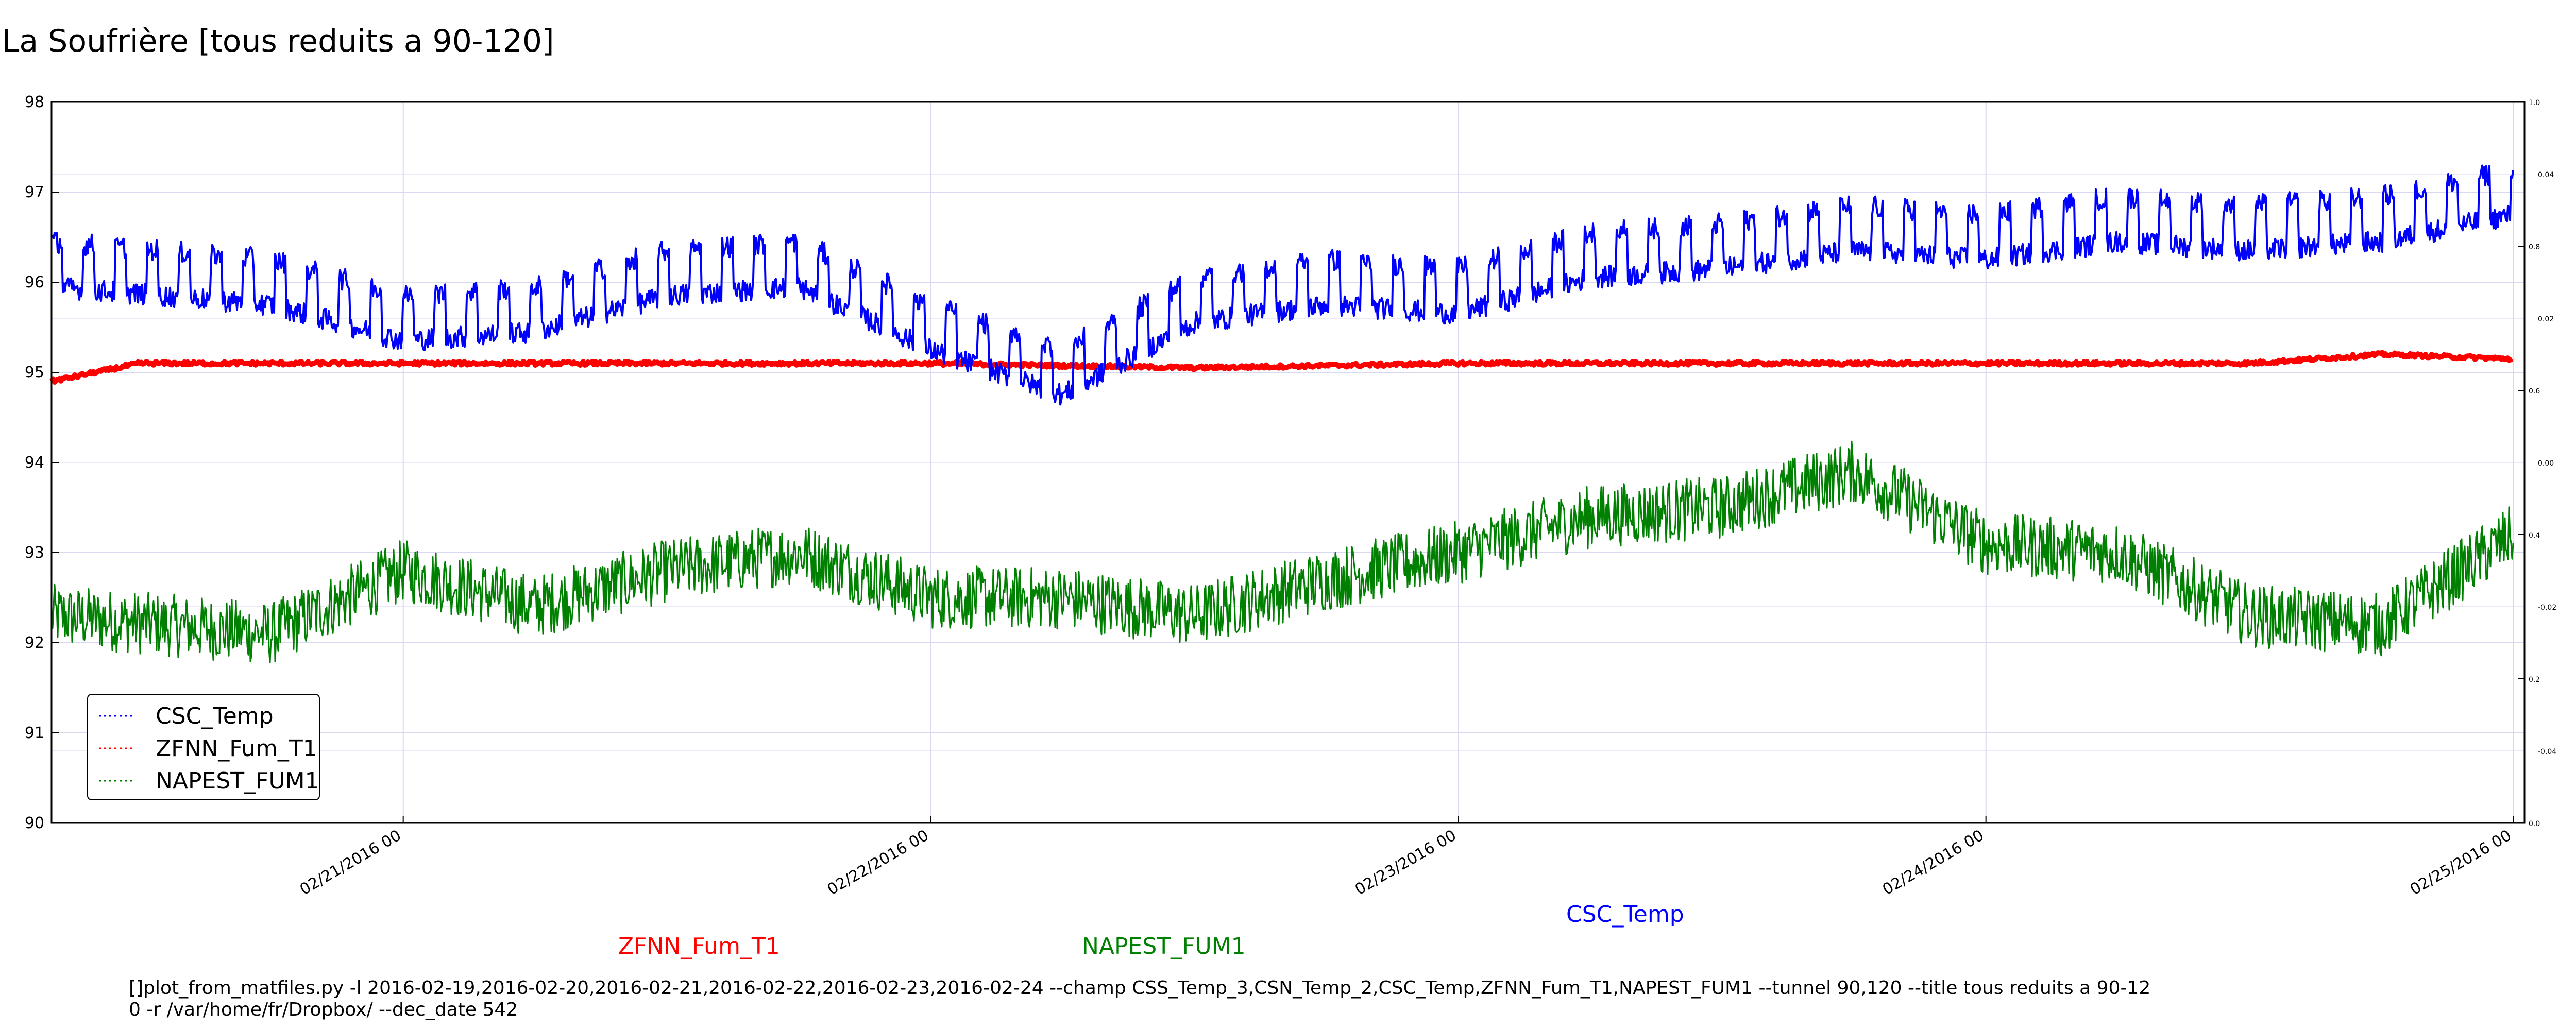 The width and height of the screenshot is (2576, 1030). I want to click on series-label-below: ZFNN_Fum_T1, so click(699, 946).